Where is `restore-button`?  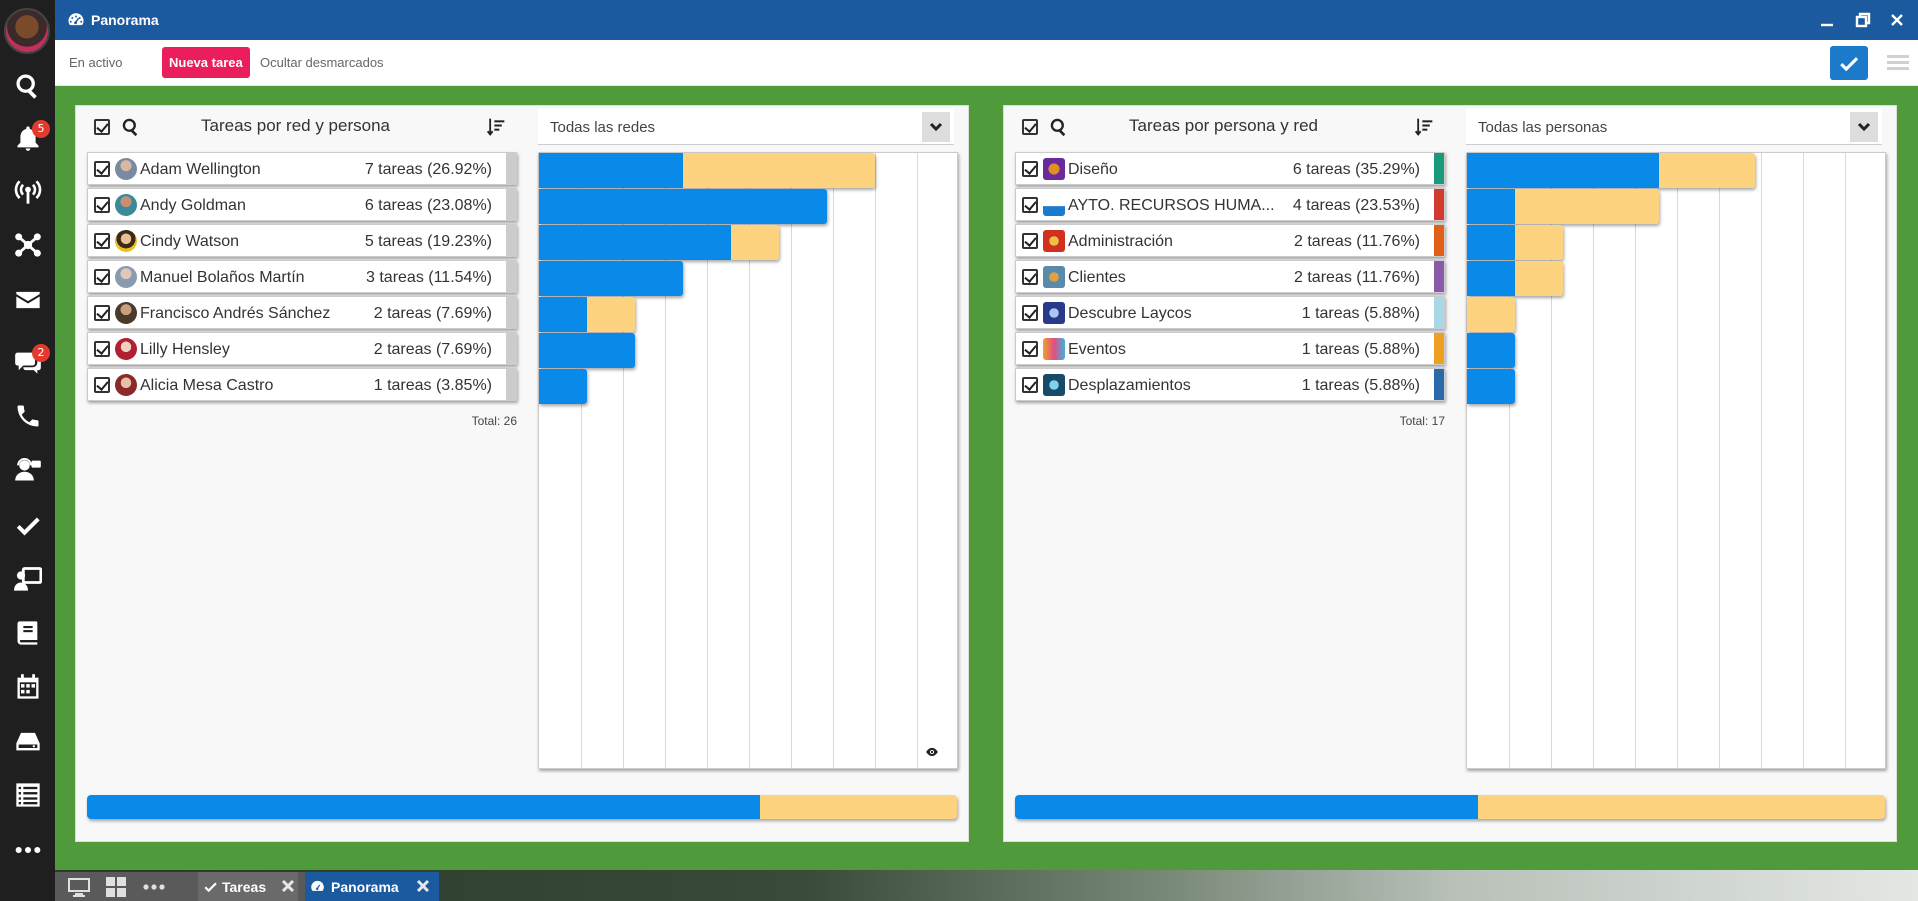 restore-button is located at coordinates (1863, 20).